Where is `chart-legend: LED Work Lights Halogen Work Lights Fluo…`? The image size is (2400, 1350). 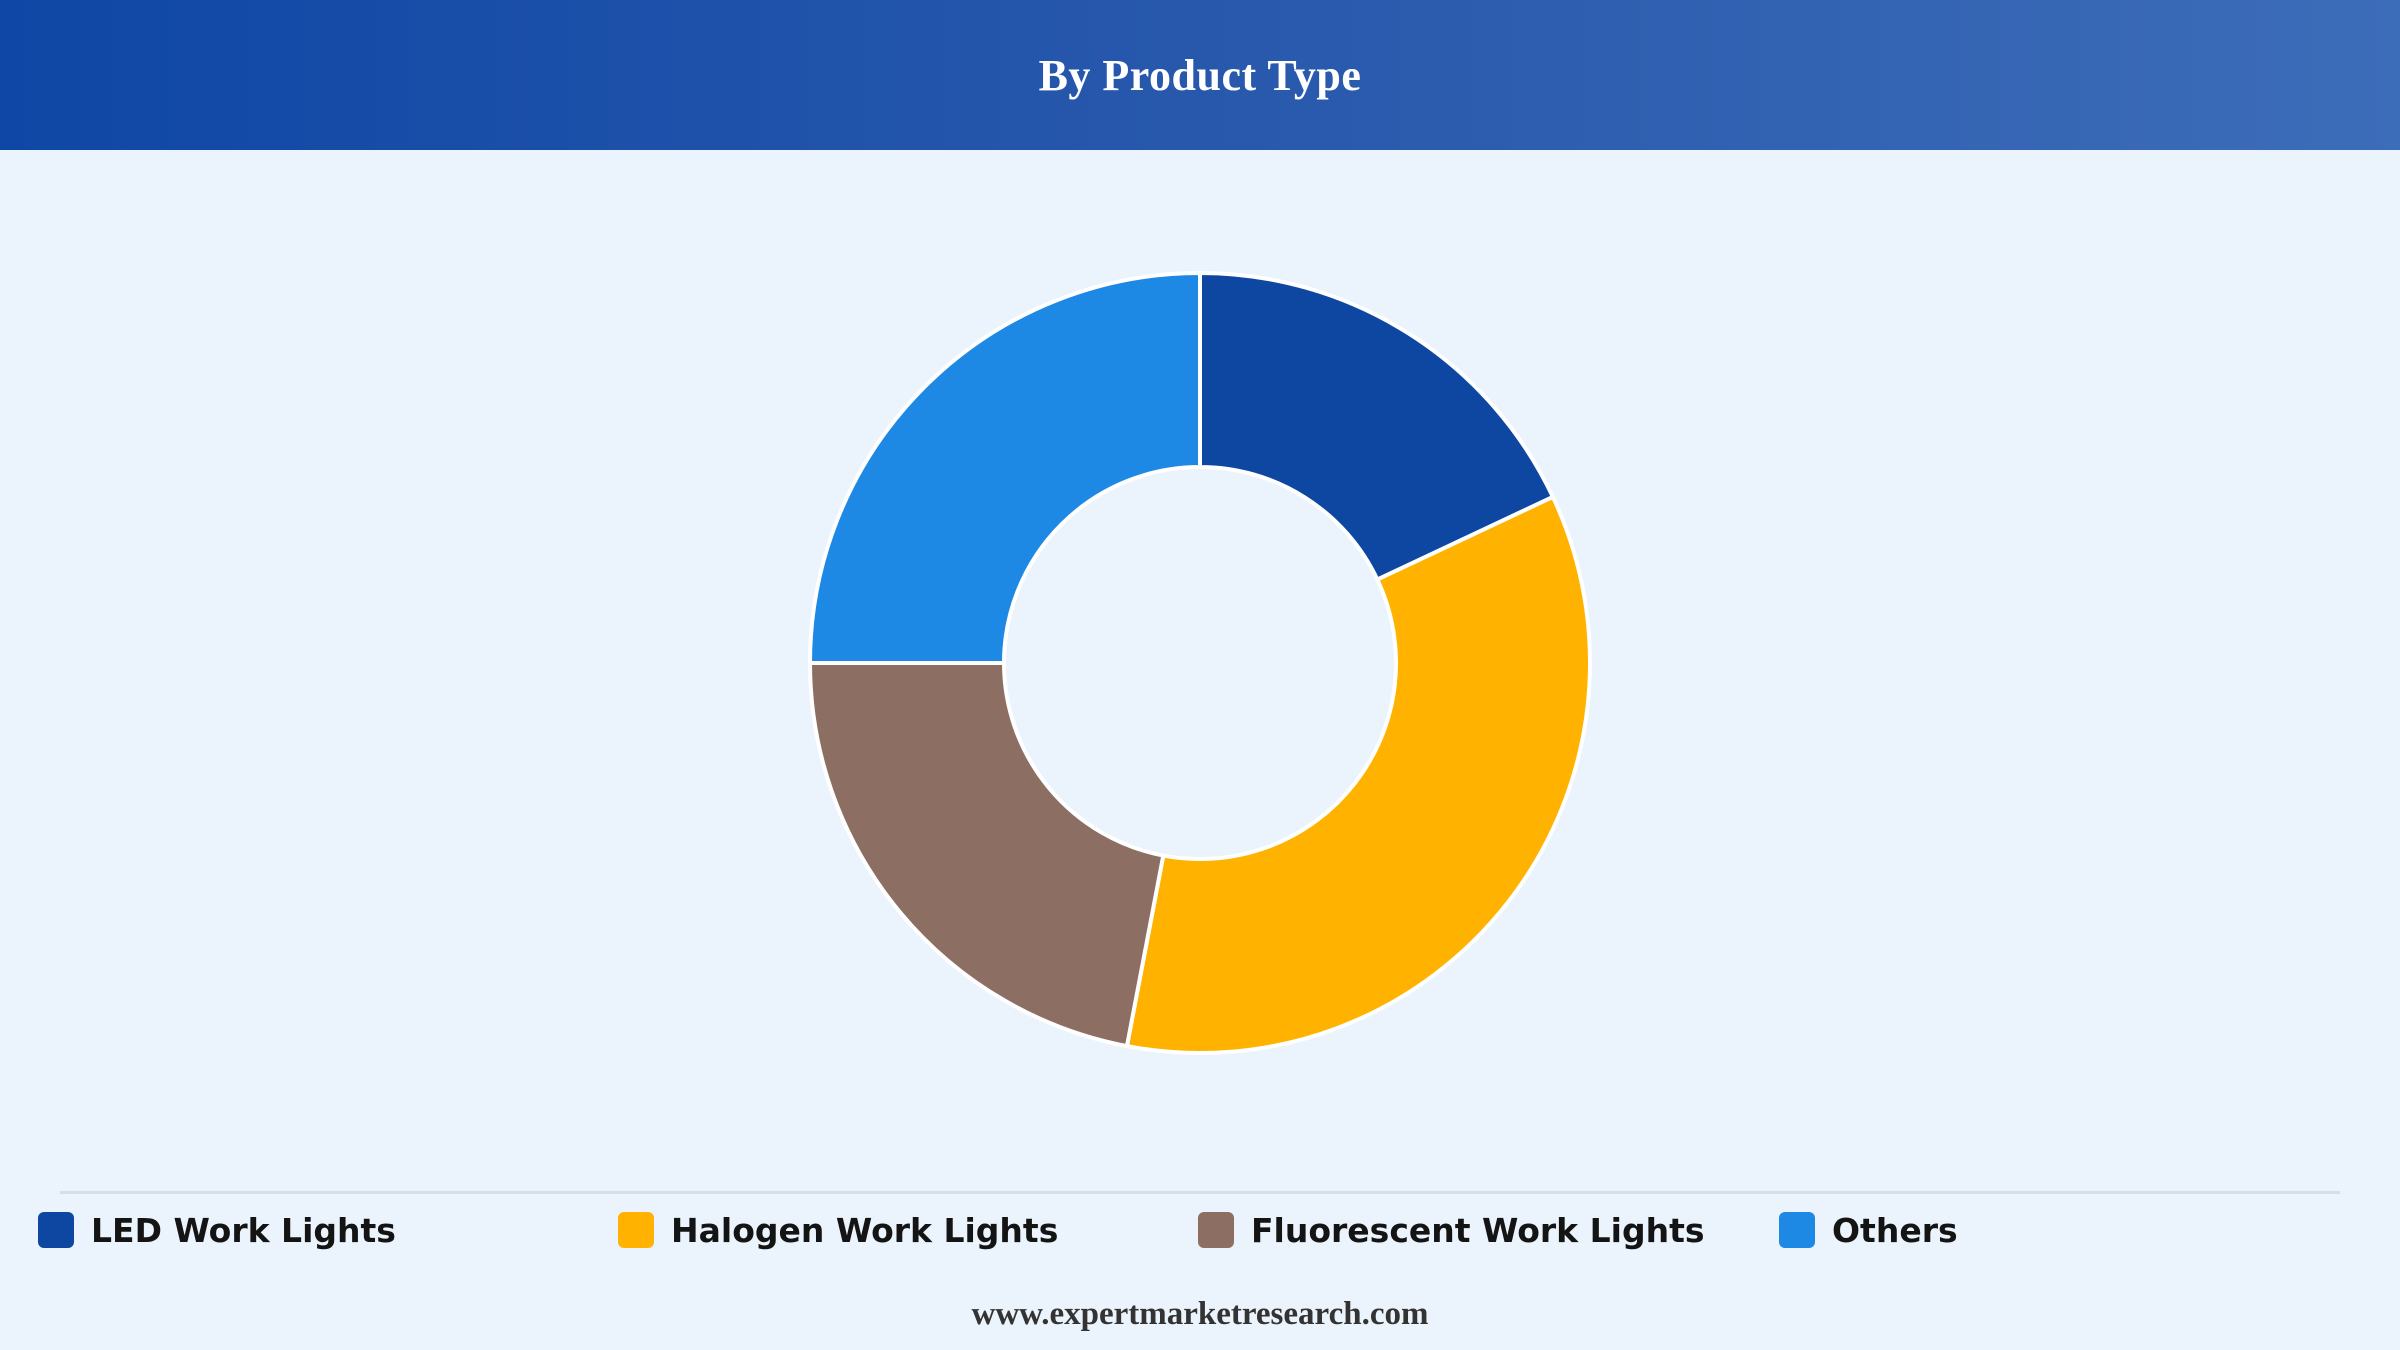 chart-legend: LED Work Lights Halogen Work Lights Fluo… is located at coordinates (1198, 1230).